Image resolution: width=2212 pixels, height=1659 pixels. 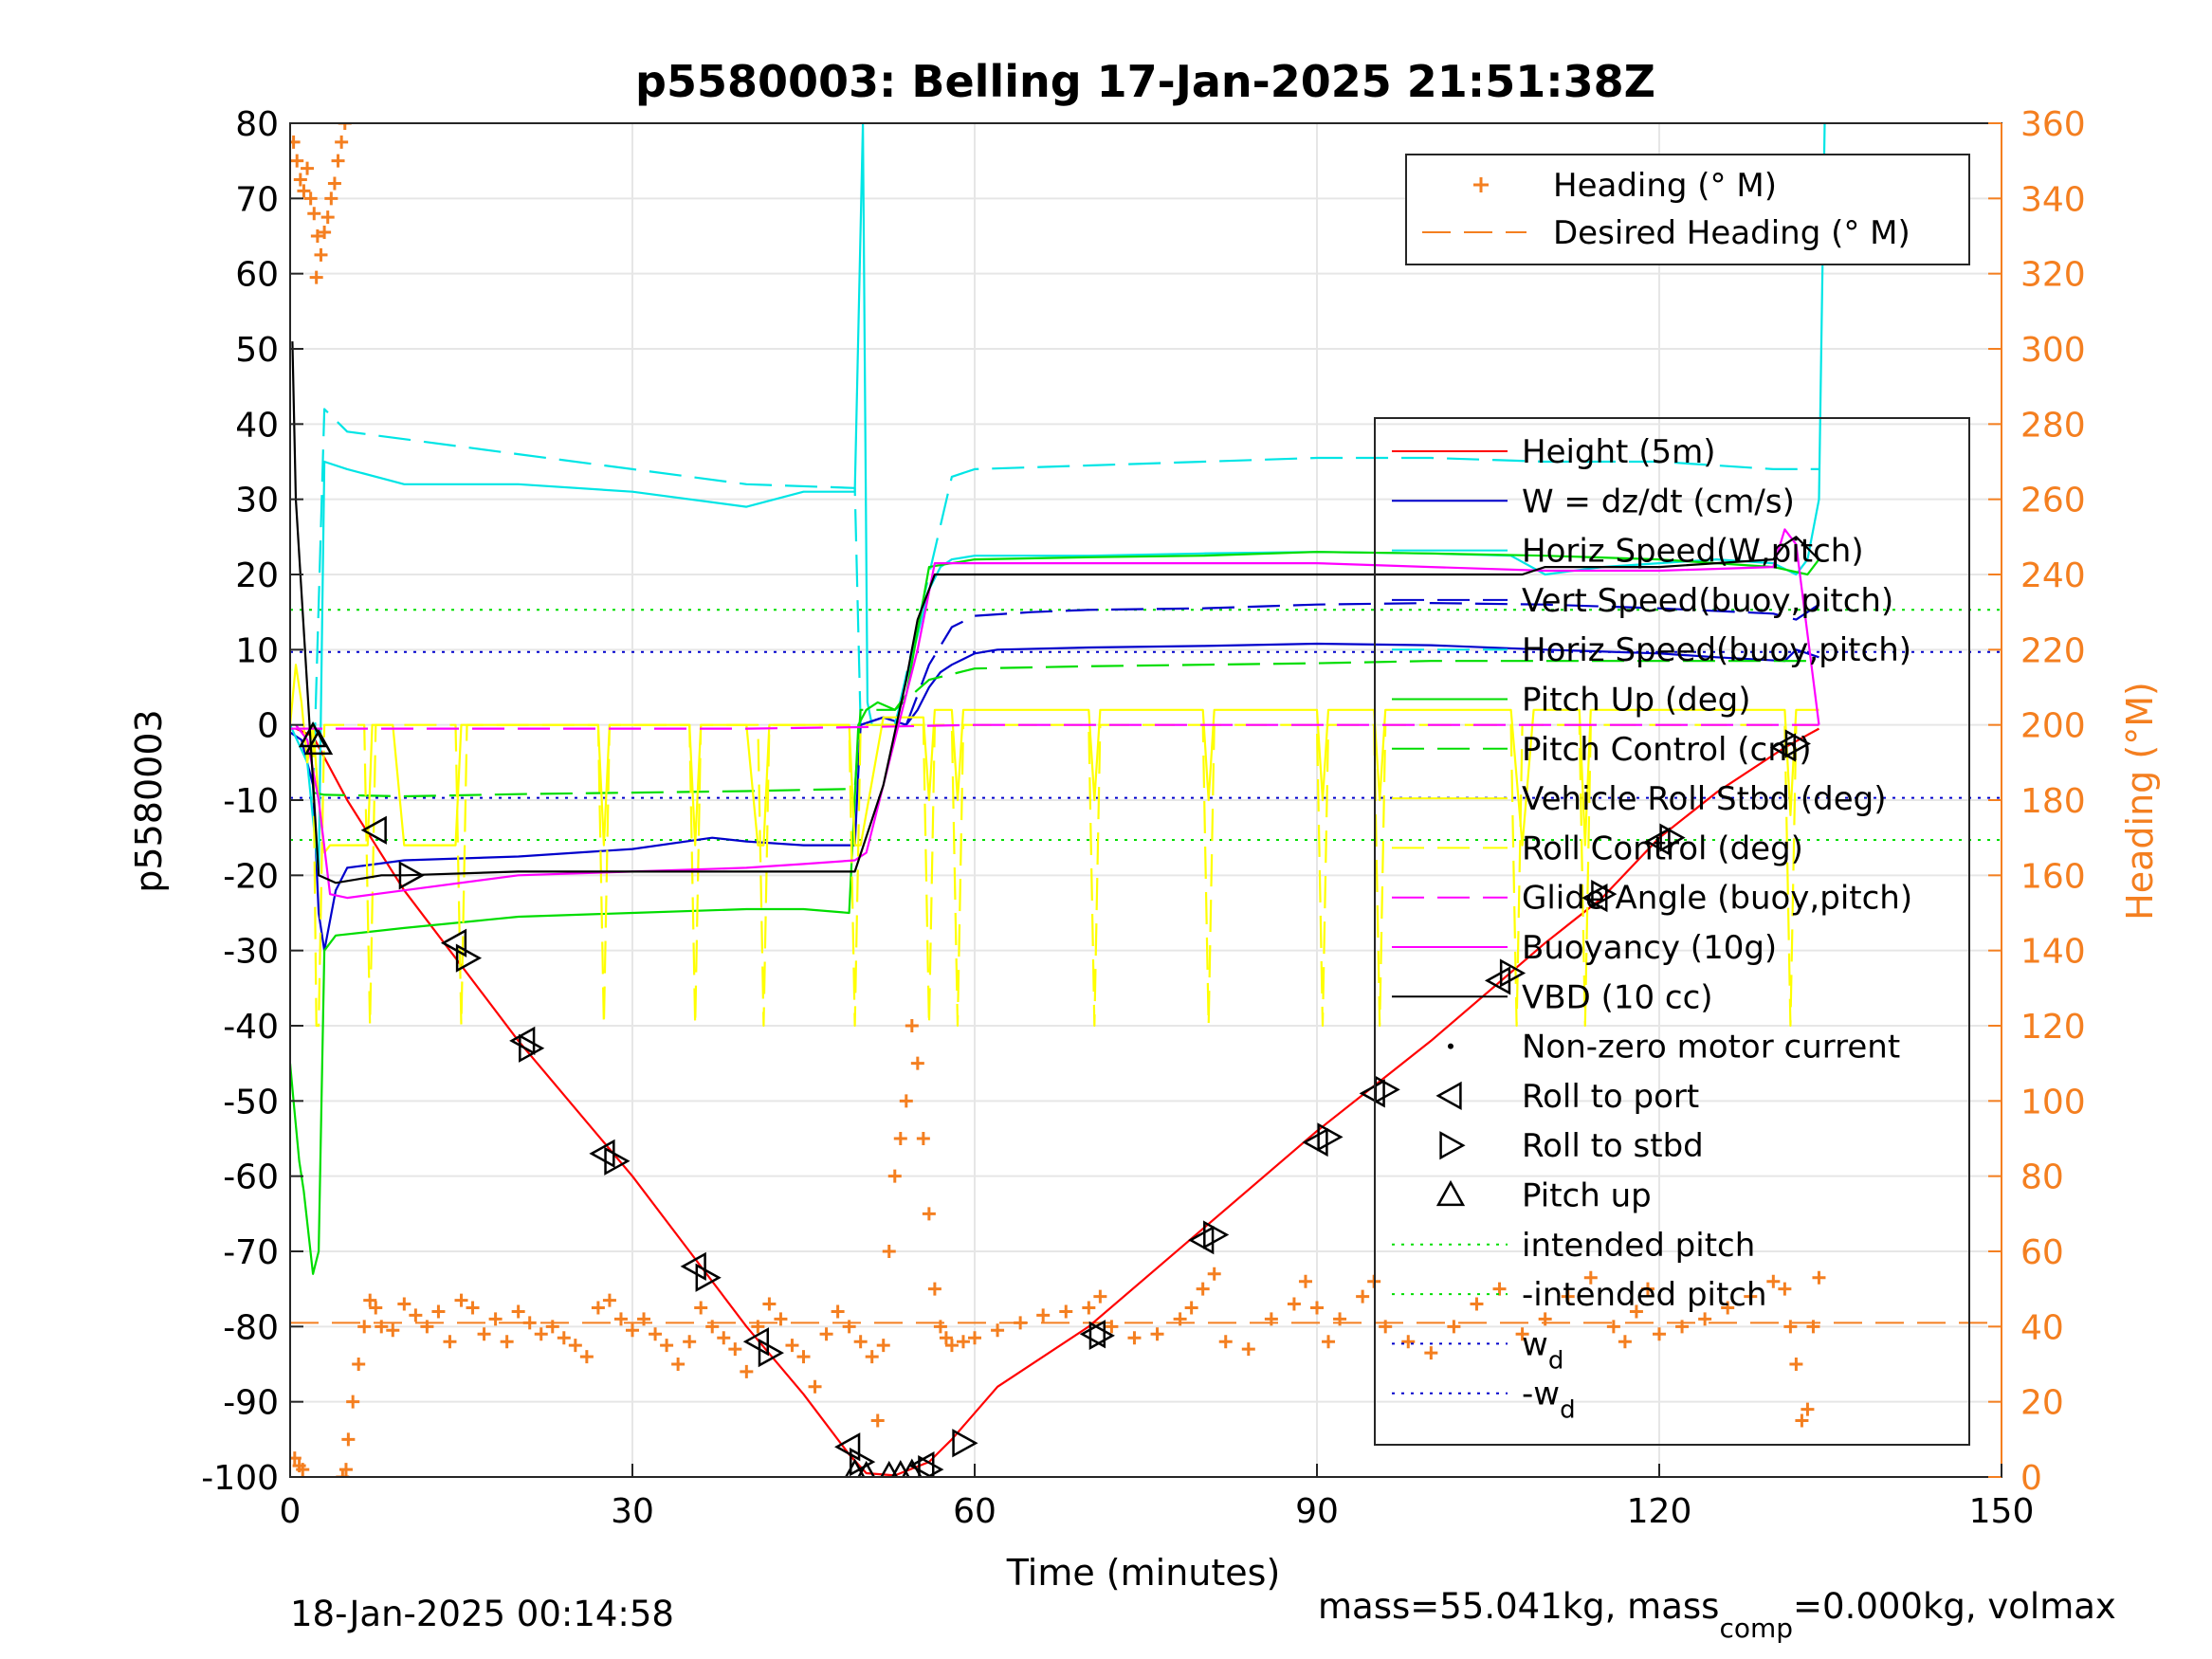 What do you see at coordinates (2053, 501) in the screenshot?
I see `y2-tick-label: 260` at bounding box center [2053, 501].